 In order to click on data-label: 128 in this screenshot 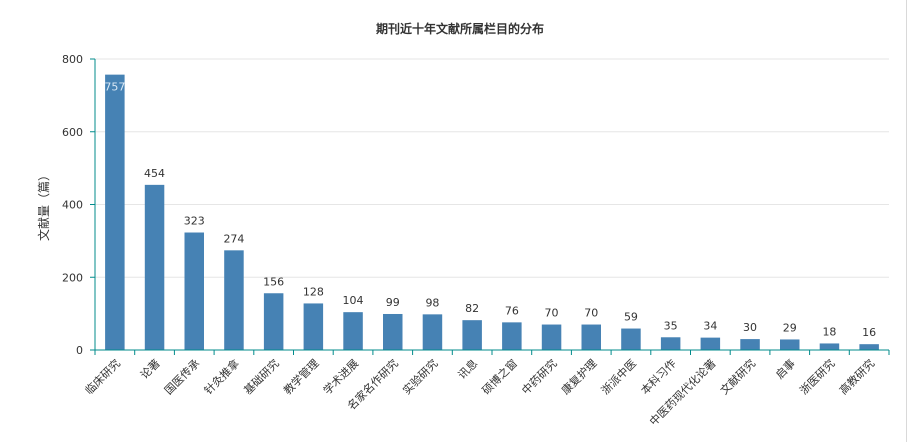, I will do `click(313, 291)`.